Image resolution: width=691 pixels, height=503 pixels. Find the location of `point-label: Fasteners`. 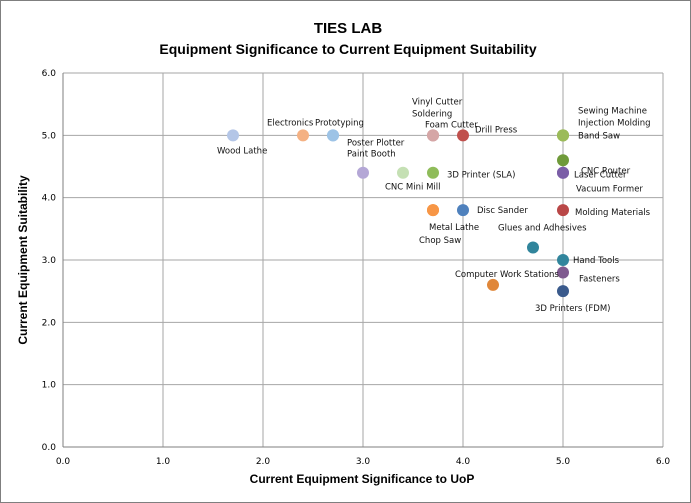

point-label: Fasteners is located at coordinates (599, 279).